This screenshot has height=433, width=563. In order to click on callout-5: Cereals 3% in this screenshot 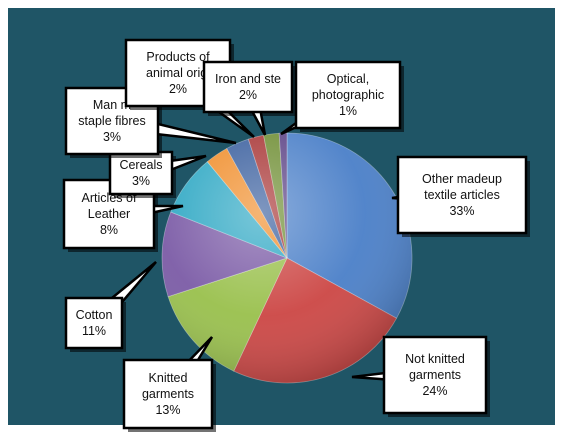, I will do `click(157, 174)`.